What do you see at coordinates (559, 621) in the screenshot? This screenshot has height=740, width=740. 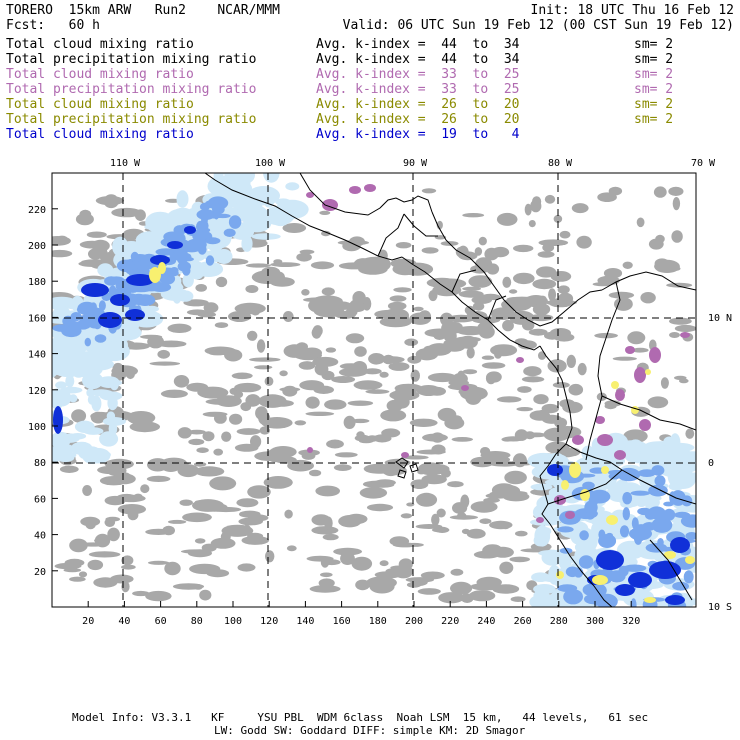 I see `x-tick-label: 280` at bounding box center [559, 621].